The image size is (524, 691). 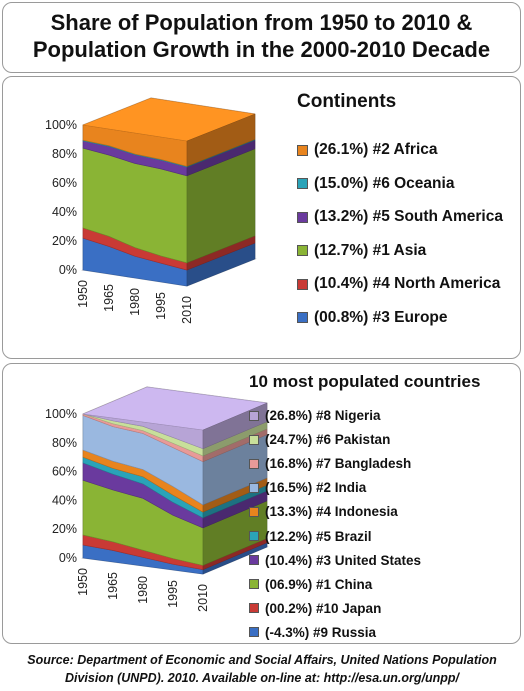 I want to click on area-end-26-1-2-africa, so click(x=221, y=140).